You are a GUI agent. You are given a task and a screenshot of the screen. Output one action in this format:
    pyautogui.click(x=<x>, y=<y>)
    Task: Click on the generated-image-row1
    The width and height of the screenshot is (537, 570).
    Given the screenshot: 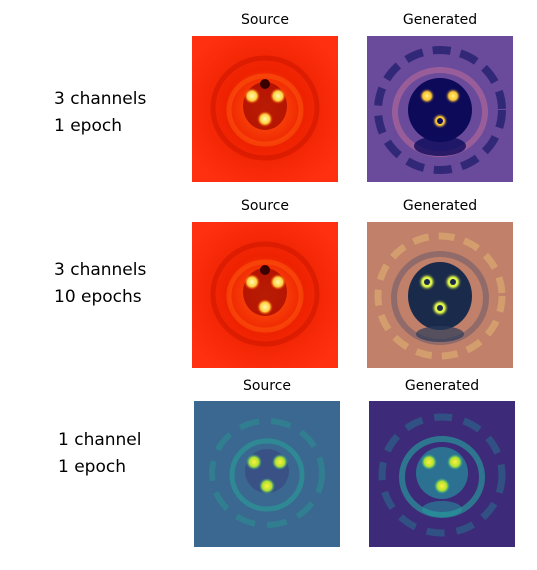 What is the action you would take?
    pyautogui.click(x=440, y=109)
    